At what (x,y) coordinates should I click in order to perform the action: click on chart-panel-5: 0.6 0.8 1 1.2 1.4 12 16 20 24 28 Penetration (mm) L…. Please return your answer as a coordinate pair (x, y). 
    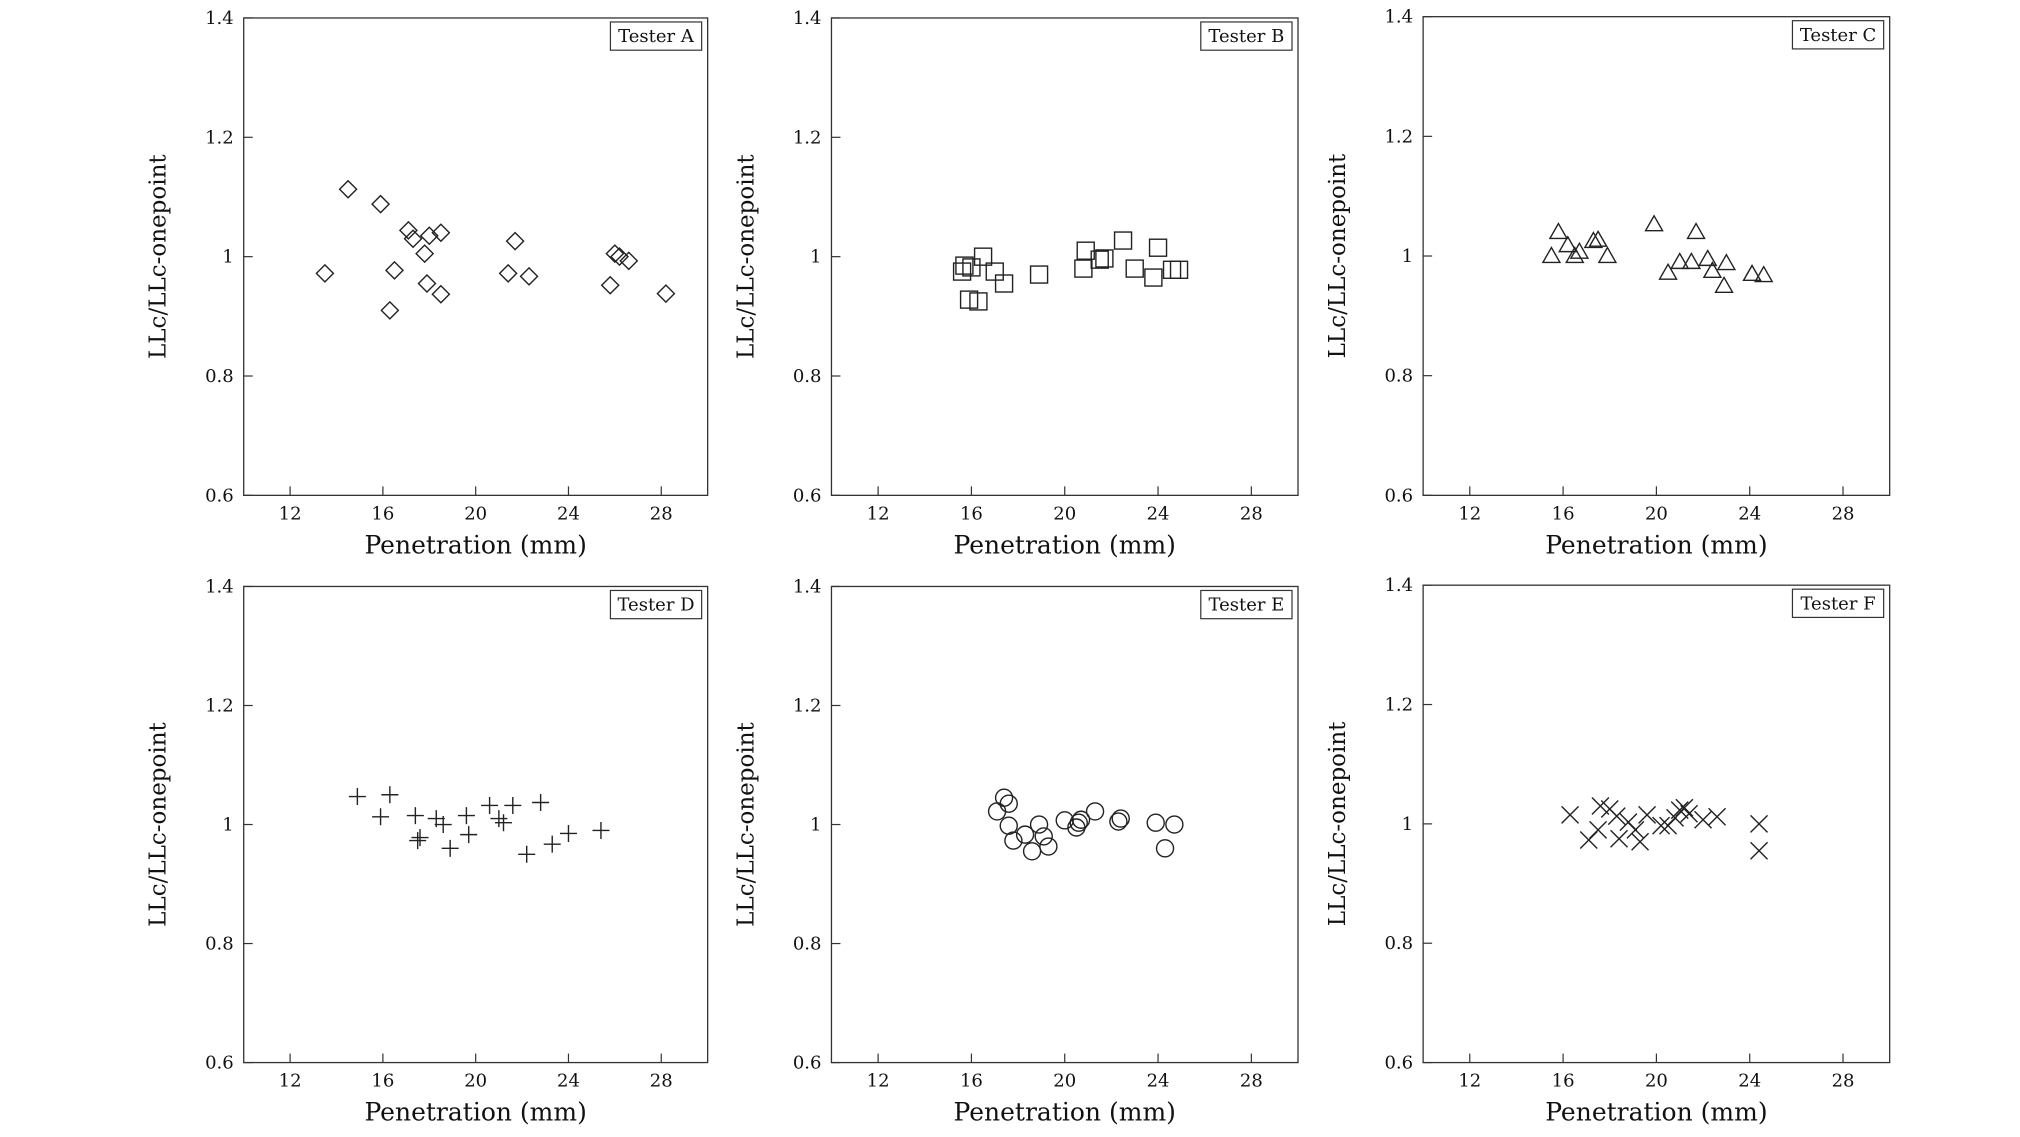
    Looking at the image, I should click on (1016, 851).